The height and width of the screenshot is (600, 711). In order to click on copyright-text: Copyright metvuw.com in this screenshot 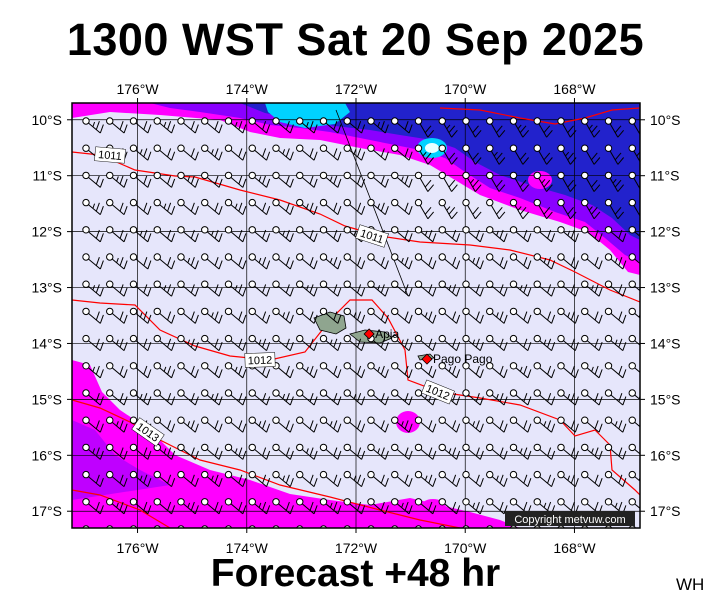, I will do `click(569, 520)`.